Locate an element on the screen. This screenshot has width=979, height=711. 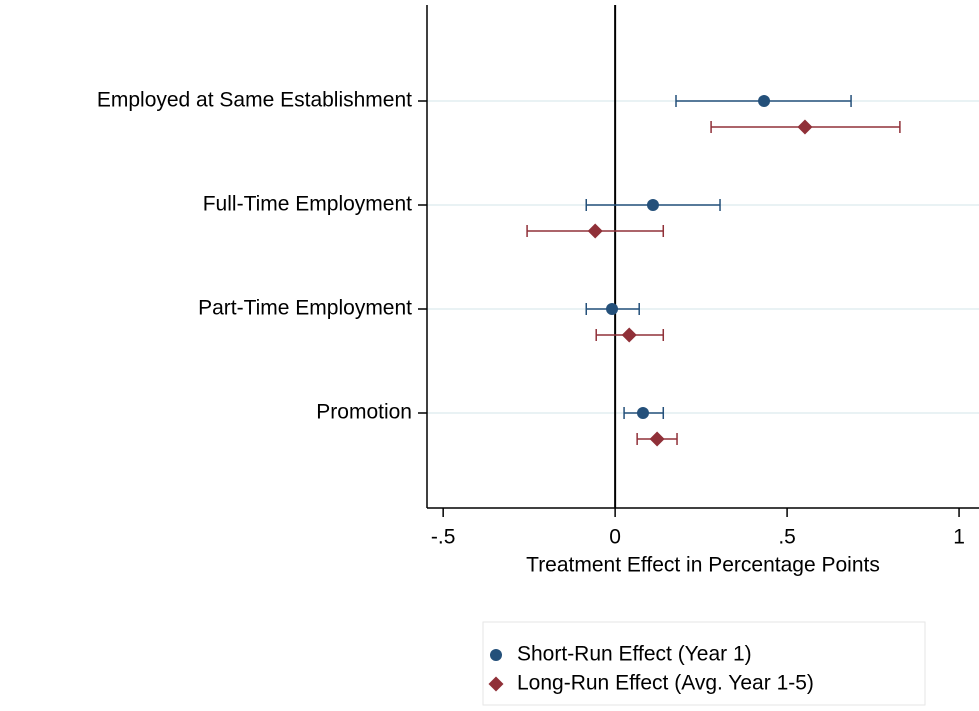
x-tick-label: 0 is located at coordinates (615, 537).